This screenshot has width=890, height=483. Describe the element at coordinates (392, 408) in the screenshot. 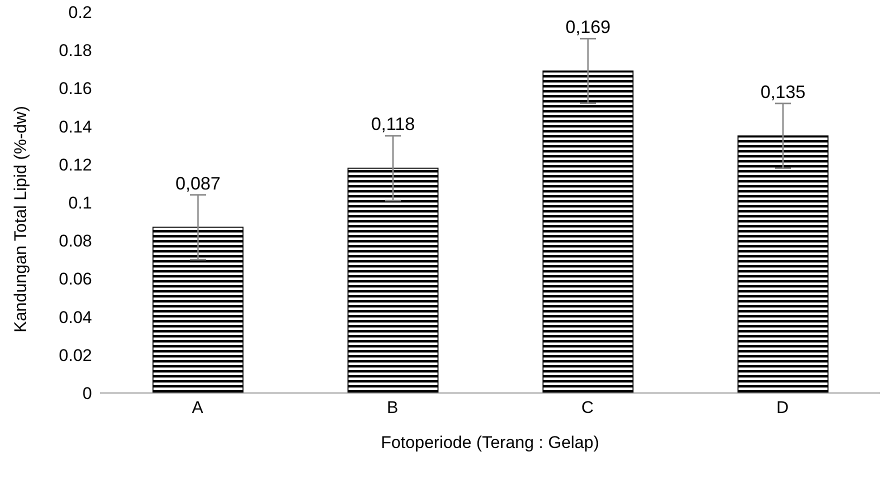

I see `x-tick-label: B` at that location.